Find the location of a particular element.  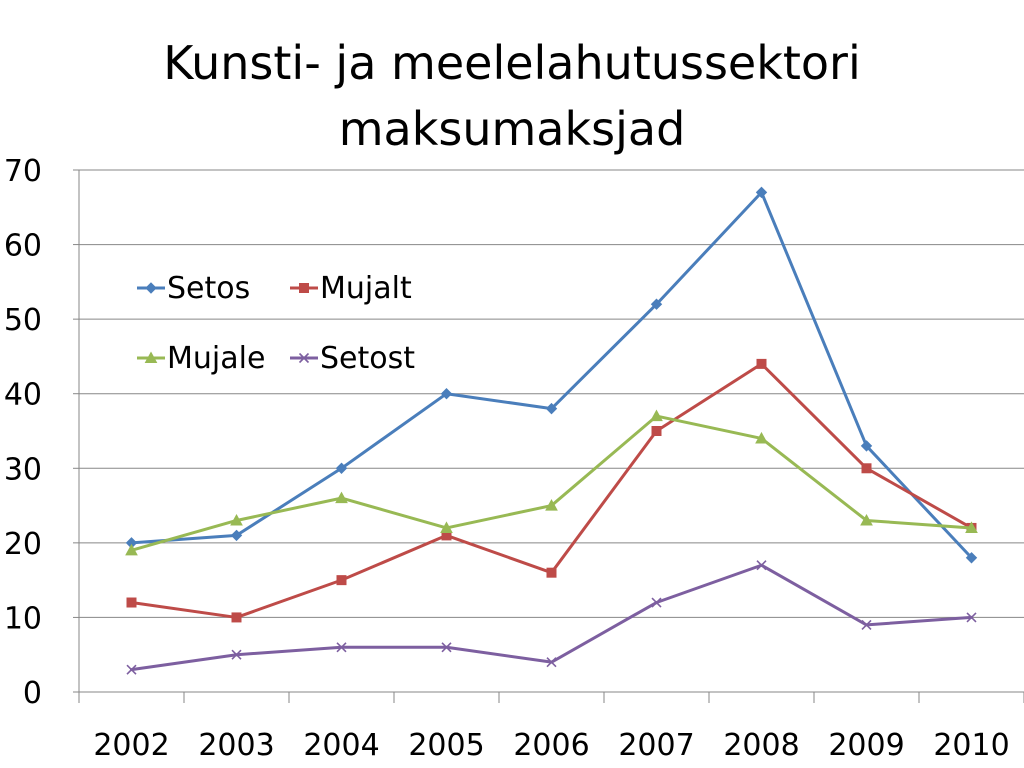

y-tick-label: 10 is located at coordinates (23, 618).